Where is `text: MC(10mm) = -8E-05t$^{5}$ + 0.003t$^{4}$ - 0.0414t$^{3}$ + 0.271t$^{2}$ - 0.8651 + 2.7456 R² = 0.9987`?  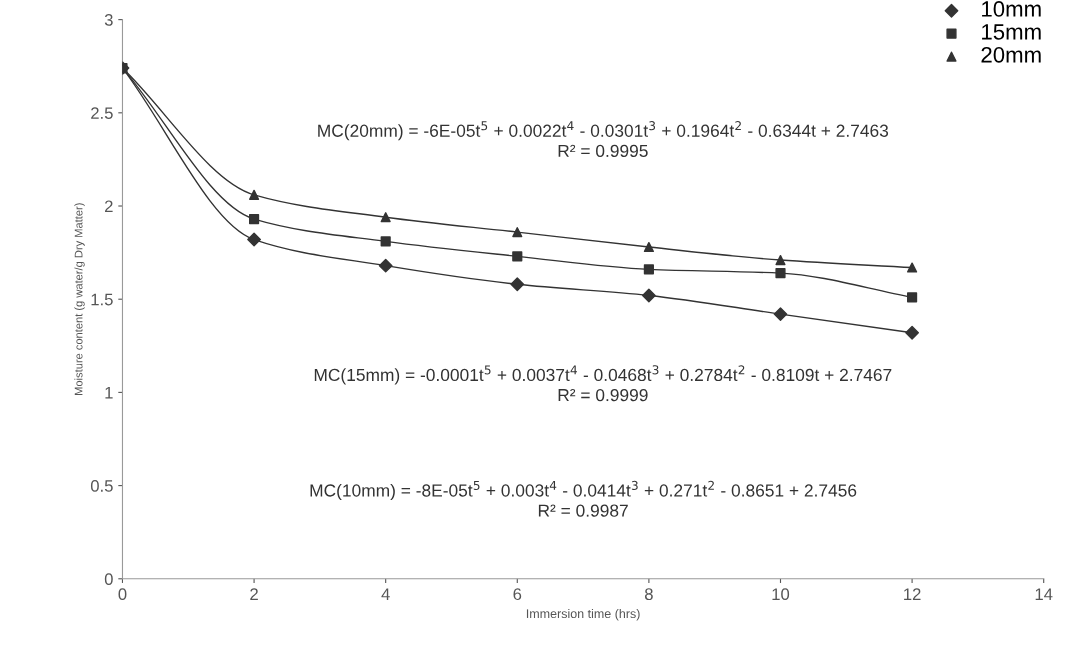 text: MC(10mm) = -8E-05t$^{5}$ + 0.003t$^{4}$ - 0.0414t$^{3}$ + 0.271t$^{2}$ - 0.8651 + 2.7456 R² = 0.9987 is located at coordinates (583, 498).